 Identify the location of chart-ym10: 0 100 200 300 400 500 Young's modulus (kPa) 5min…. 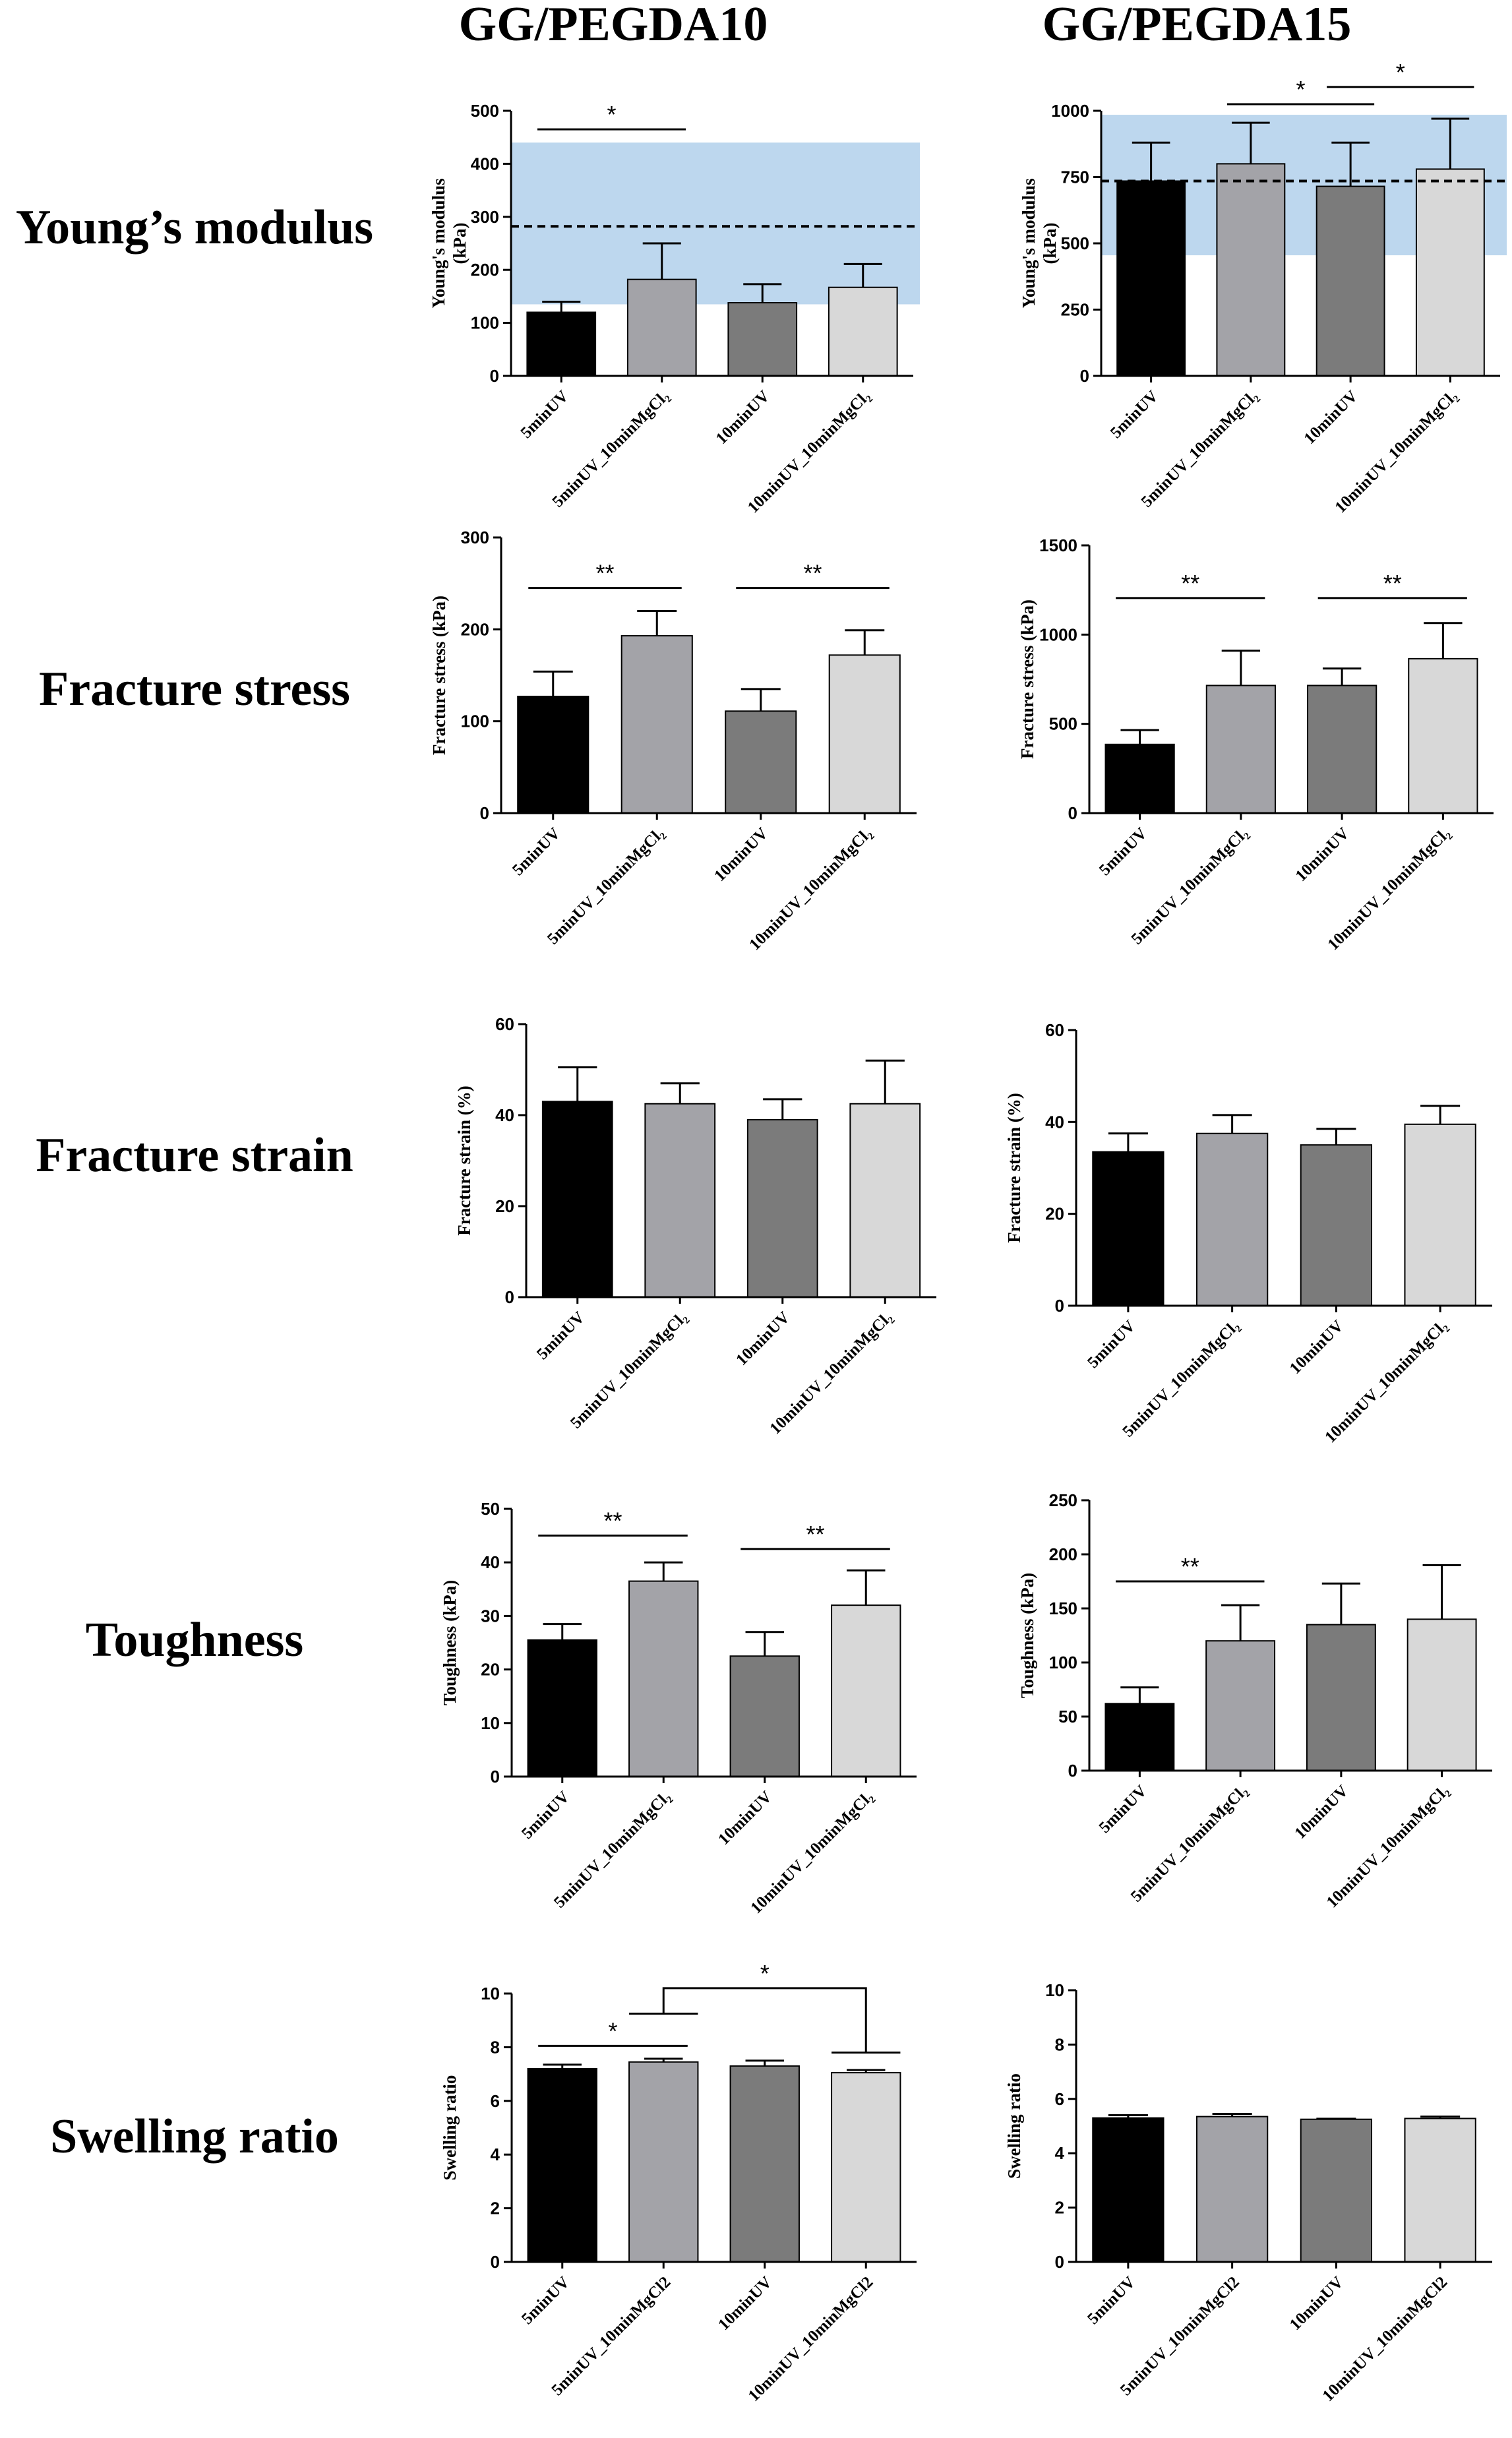
(674, 308).